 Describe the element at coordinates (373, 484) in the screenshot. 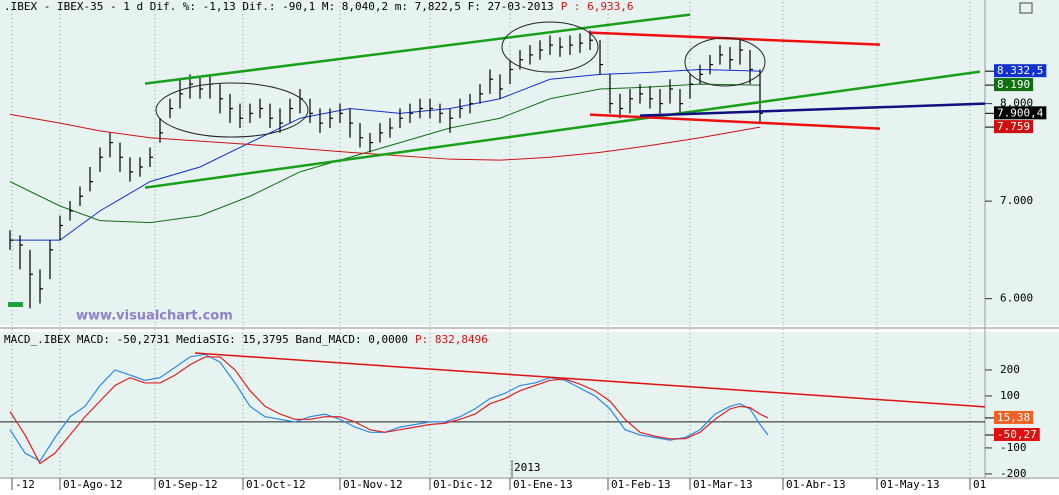

I see `x-tick-label: 01-Nov-12` at that location.